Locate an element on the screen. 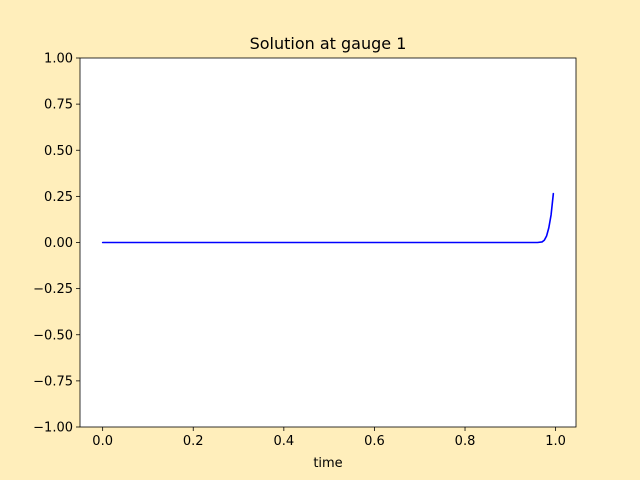 The height and width of the screenshot is (480, 640). chart-title: Solution at gauge 1 is located at coordinates (328, 43).